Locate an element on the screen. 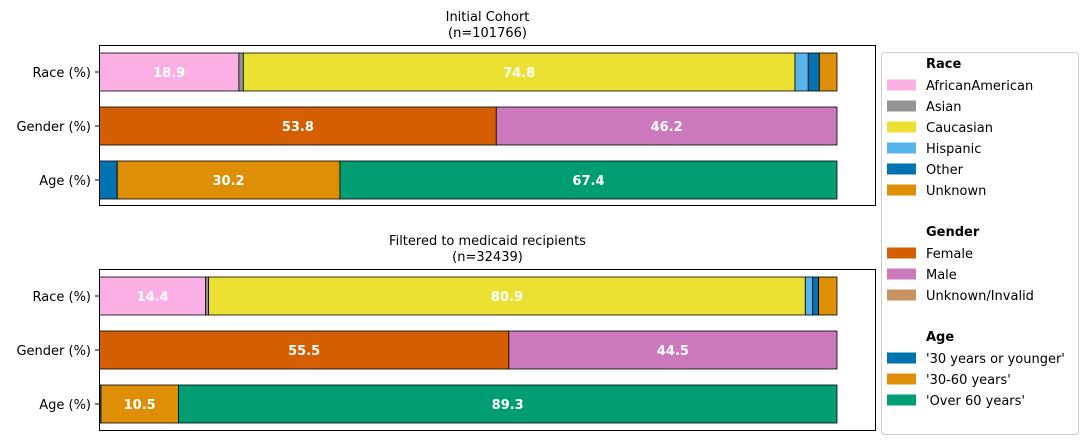 This screenshot has width=1089, height=447. bar-data-label: 30.2 is located at coordinates (229, 181).